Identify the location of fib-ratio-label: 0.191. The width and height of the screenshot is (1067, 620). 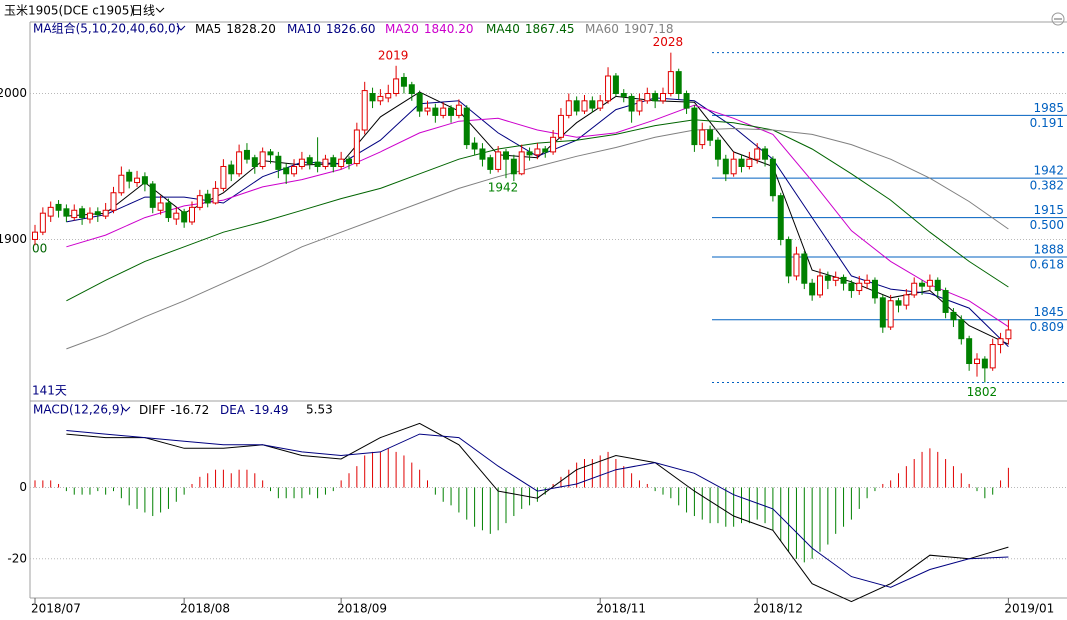
(1047, 123).